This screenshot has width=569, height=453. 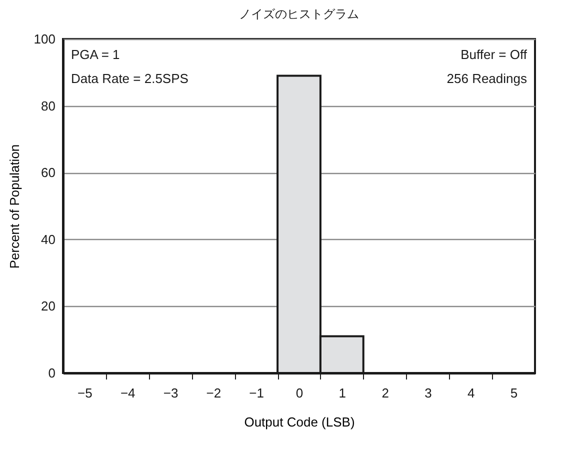 I want to click on x-tick-label: −4, so click(x=128, y=393).